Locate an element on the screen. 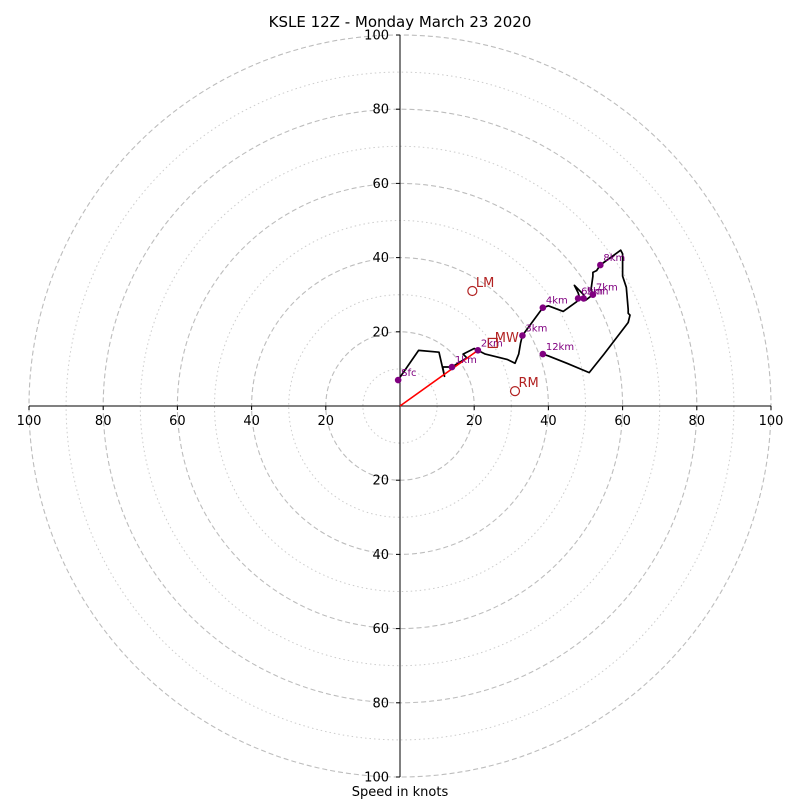 This screenshot has width=800, height=800. chart-title: KSLE 12Z - Monday March 23 2020 is located at coordinates (400, 22).